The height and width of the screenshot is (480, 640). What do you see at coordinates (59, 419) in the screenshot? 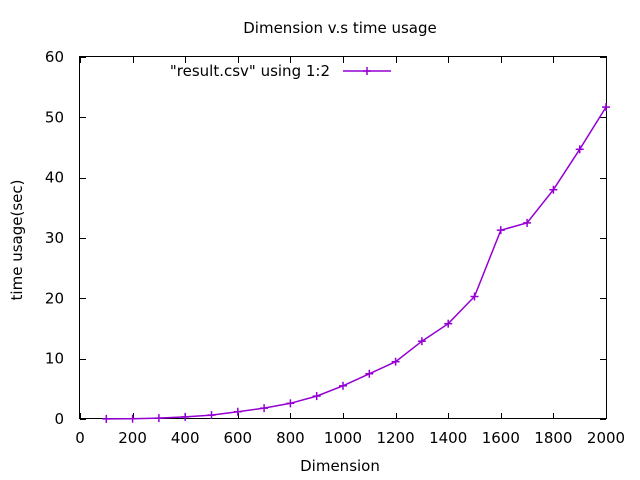
I see `y-tick-label: 0` at bounding box center [59, 419].